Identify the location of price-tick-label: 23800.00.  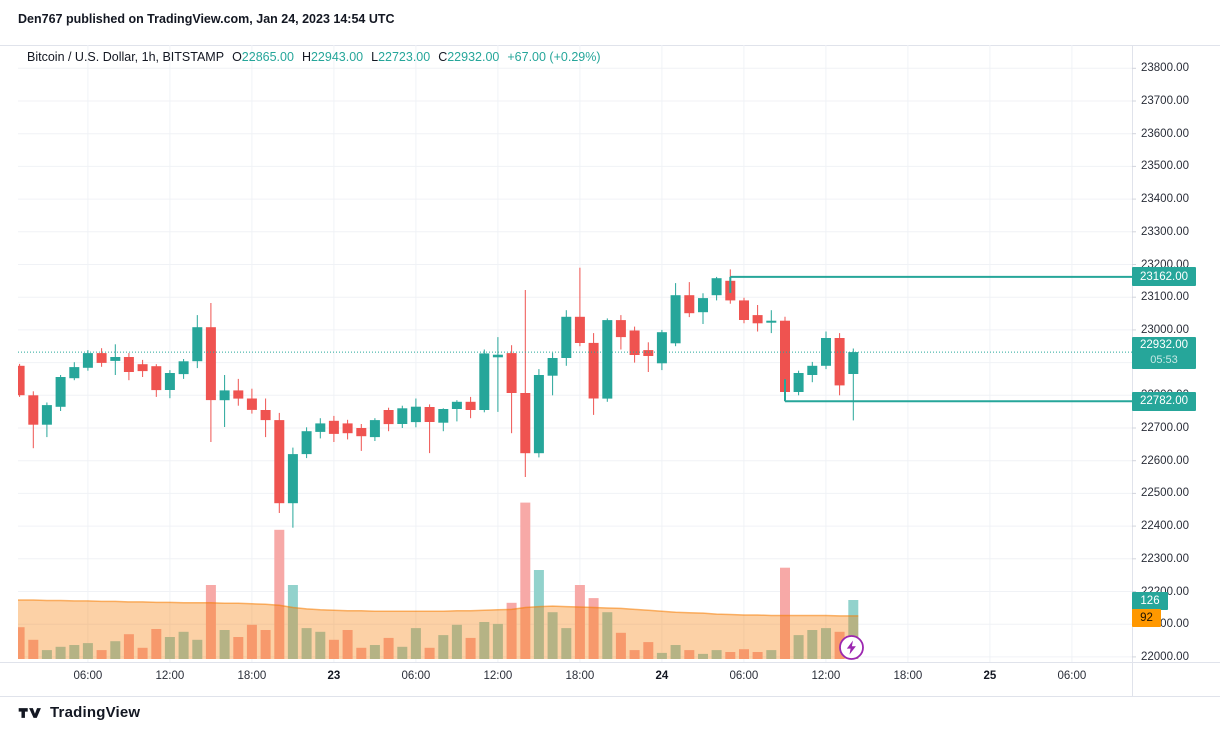
(1165, 68).